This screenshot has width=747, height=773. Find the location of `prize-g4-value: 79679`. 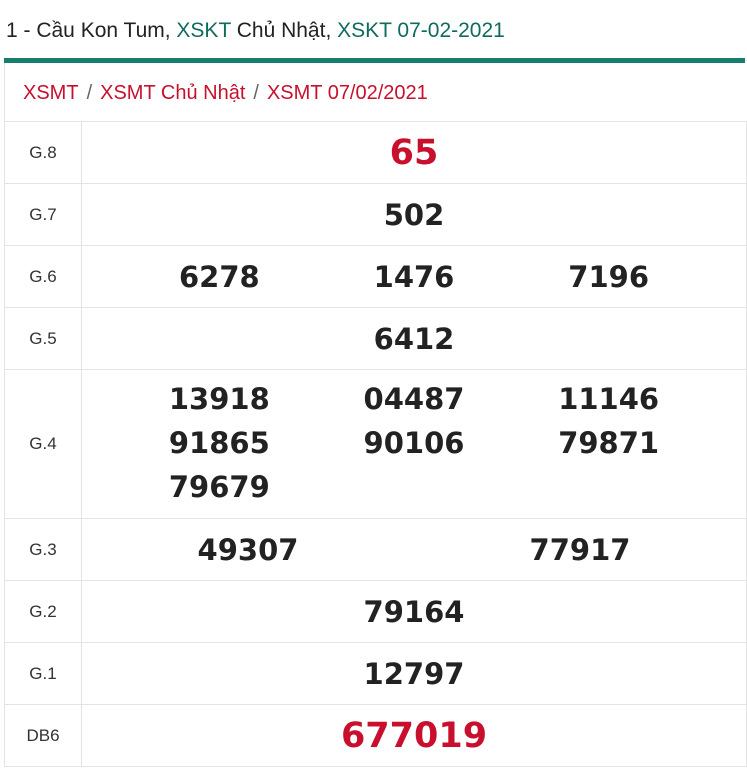

prize-g4-value: 79679 is located at coordinates (219, 487).